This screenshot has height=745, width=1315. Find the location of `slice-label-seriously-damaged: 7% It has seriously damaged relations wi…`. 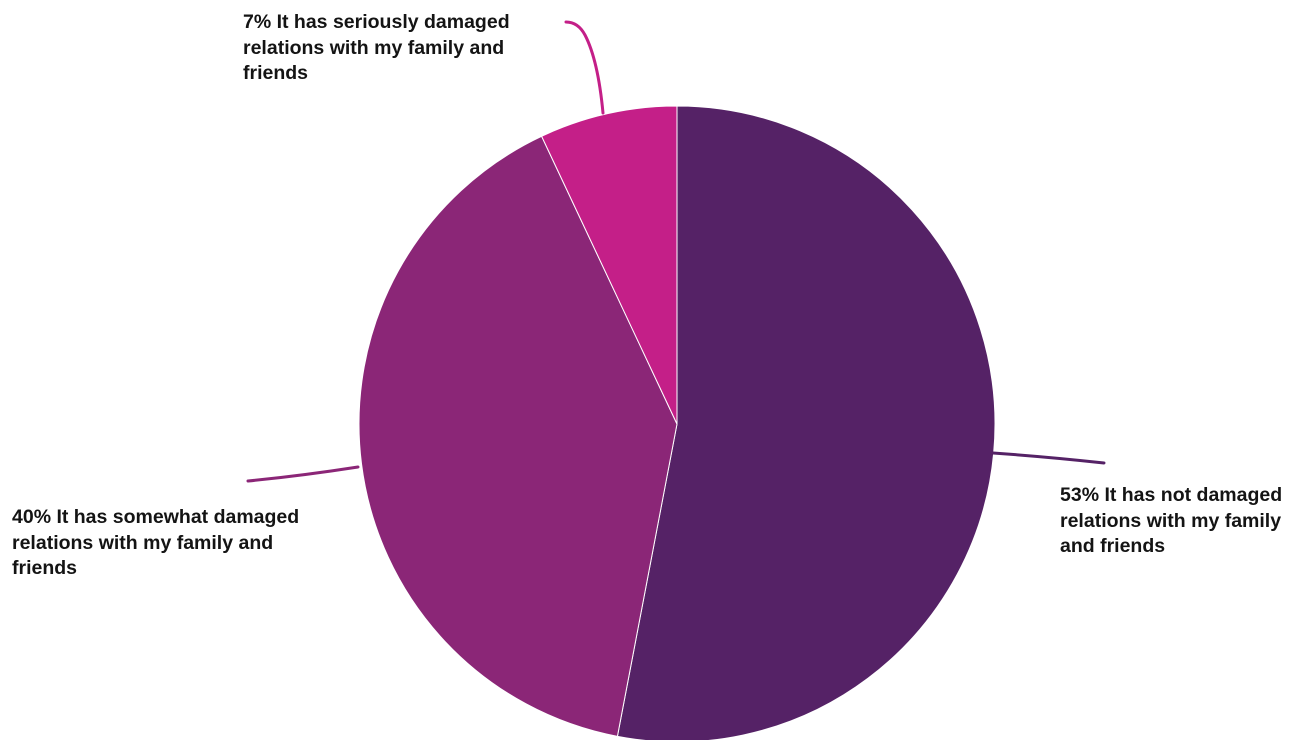

slice-label-seriously-damaged: 7% It has seriously damaged relations wi… is located at coordinates (376, 48).